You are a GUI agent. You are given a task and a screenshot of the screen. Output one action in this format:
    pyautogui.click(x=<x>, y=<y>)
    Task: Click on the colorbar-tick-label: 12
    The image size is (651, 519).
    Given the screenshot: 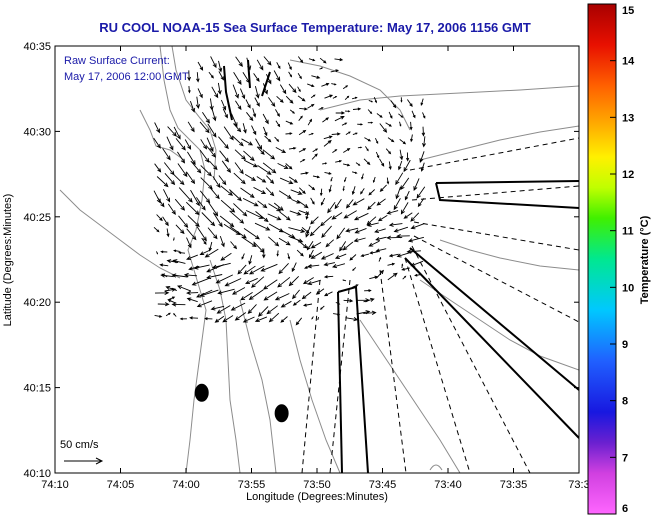 What is the action you would take?
    pyautogui.click(x=628, y=175)
    